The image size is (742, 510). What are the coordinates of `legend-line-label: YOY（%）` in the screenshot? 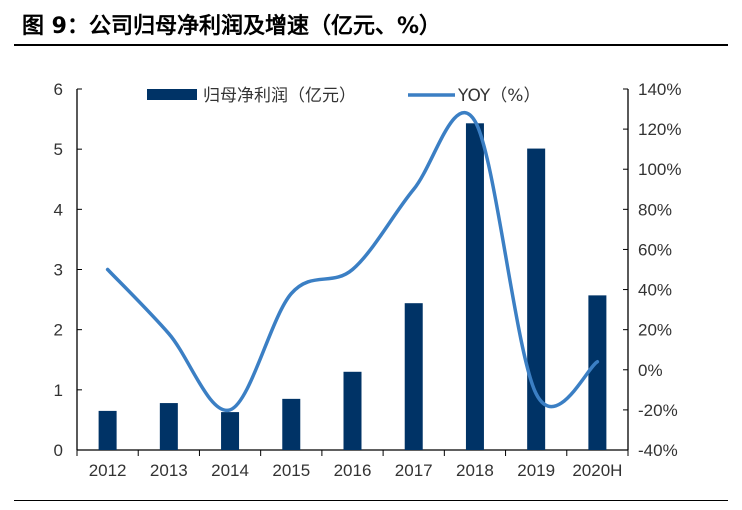 It's located at (498, 96).